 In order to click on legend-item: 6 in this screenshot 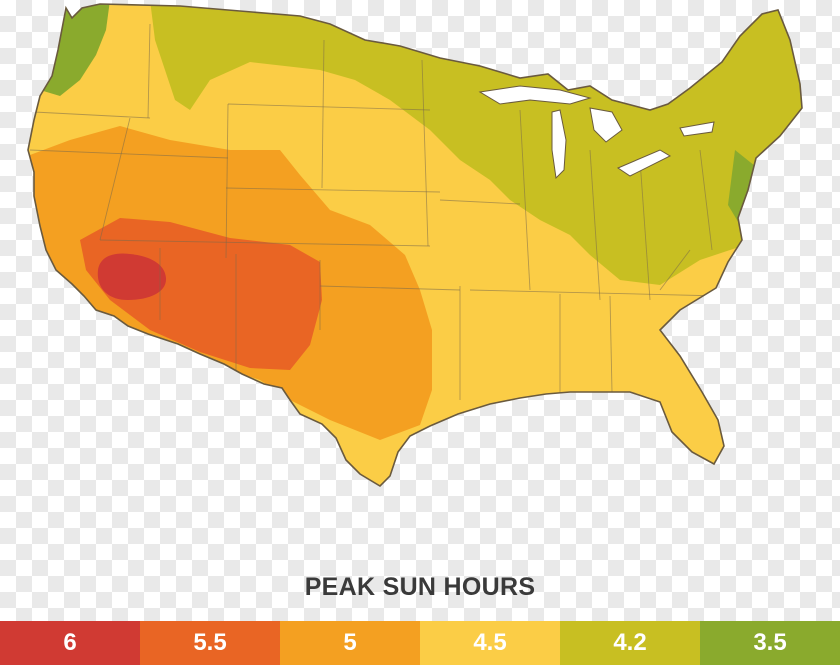, I will do `click(70, 643)`.